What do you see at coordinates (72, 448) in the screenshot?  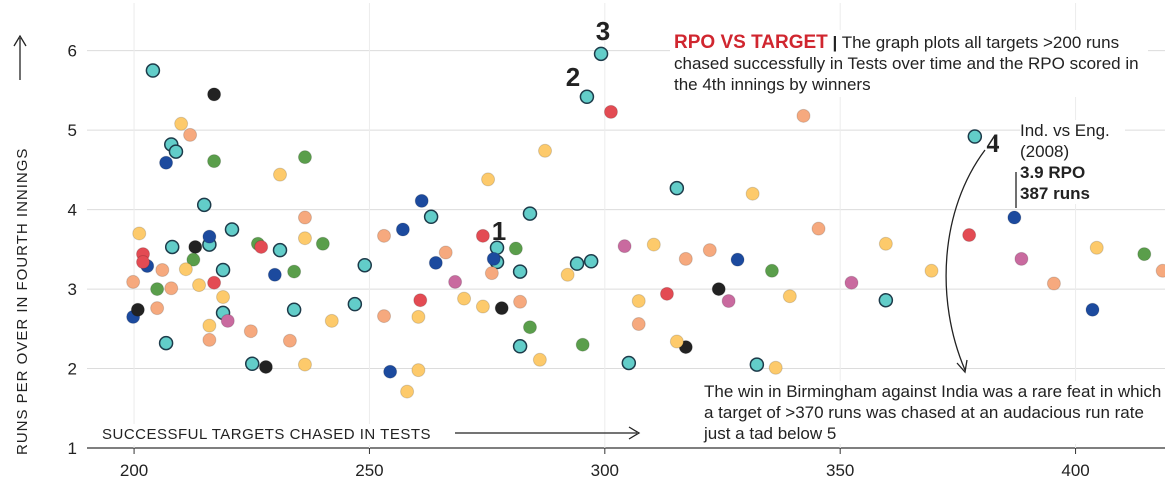 I see `y-tick-label: 1` at bounding box center [72, 448].